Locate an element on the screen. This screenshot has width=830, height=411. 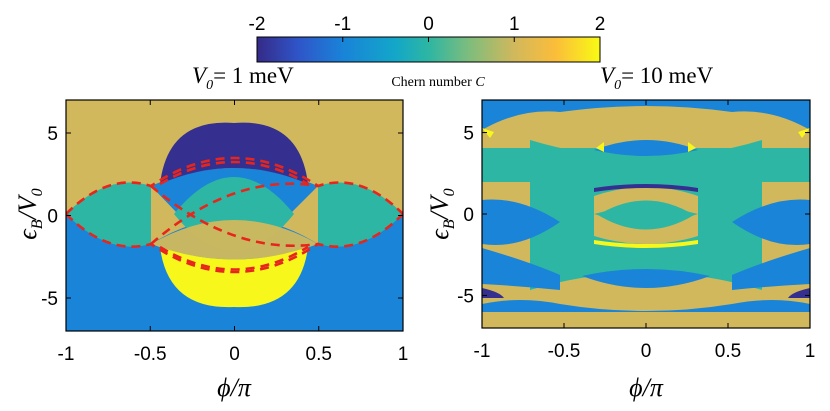
colorbar-tick-label: 1 is located at coordinates (514, 24).